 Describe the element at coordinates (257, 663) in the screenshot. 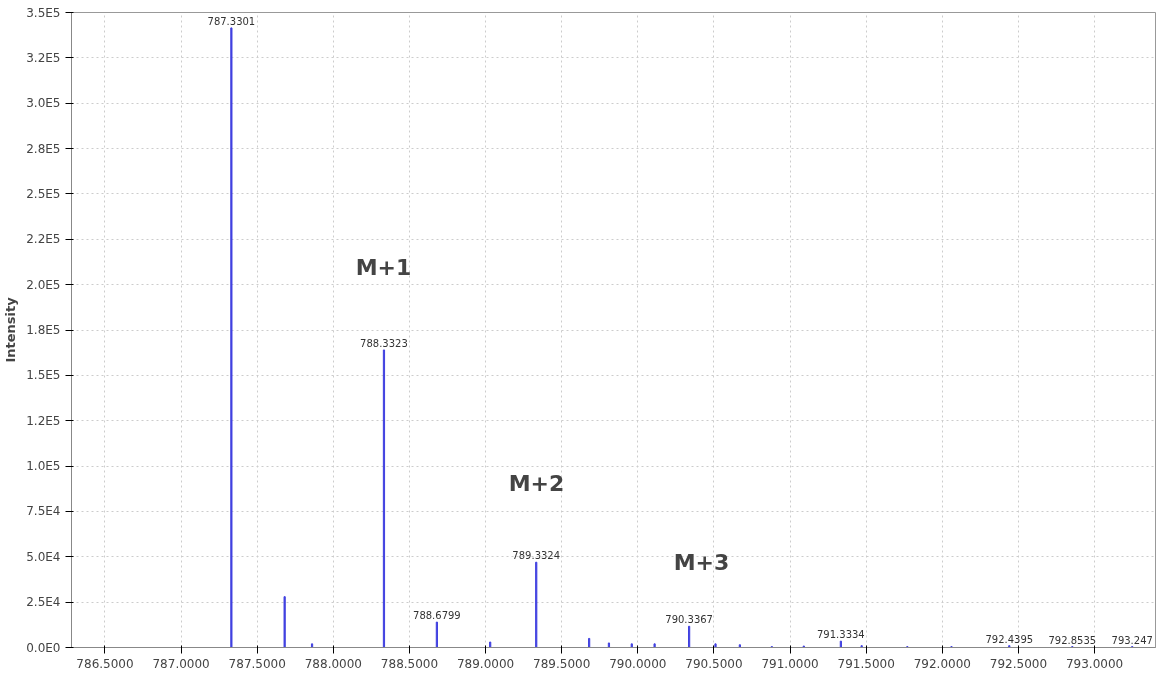

I see `x-tick-label: 787.5000` at that location.